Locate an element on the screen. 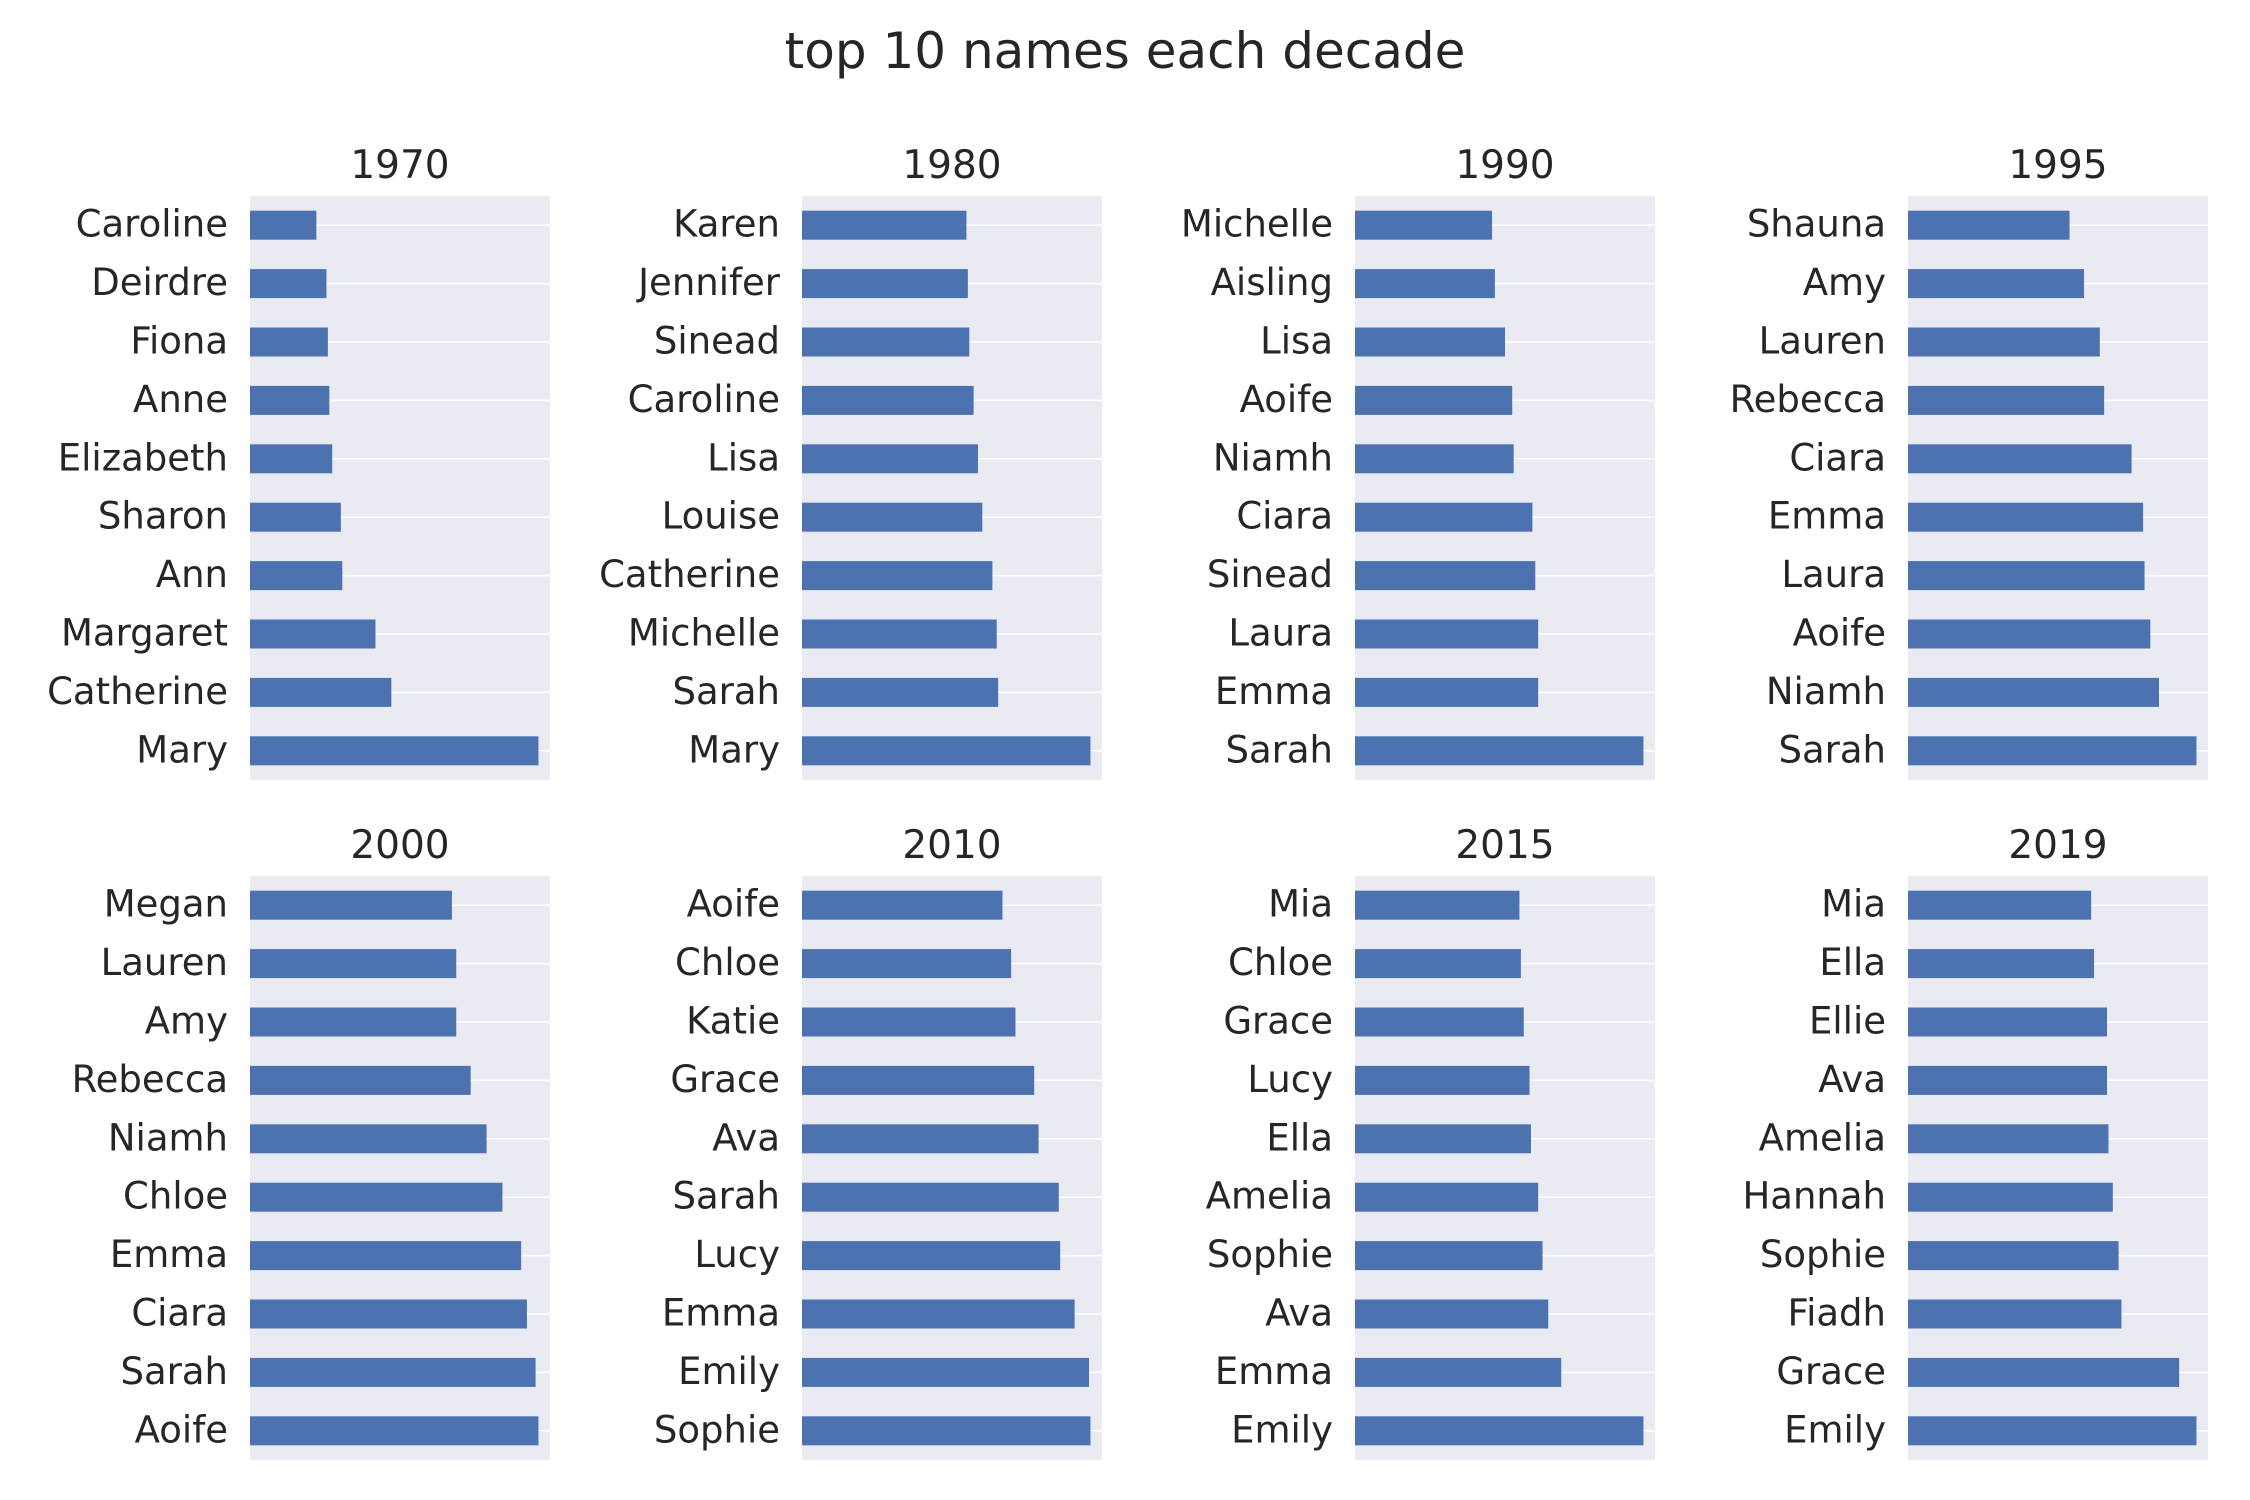 The height and width of the screenshot is (1500, 2250). bar-deirdre is located at coordinates (288, 284).